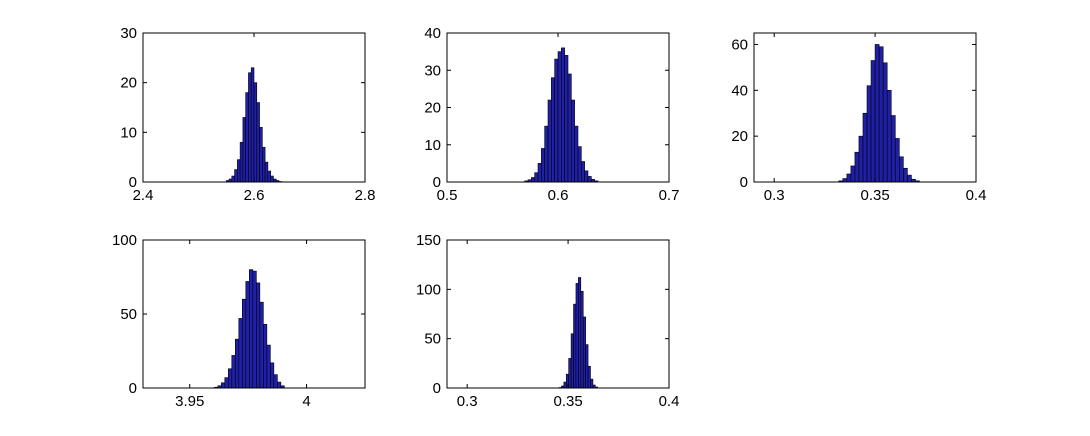  What do you see at coordinates (558, 195) in the screenshot?
I see `x-tick-label: 0.6` at bounding box center [558, 195].